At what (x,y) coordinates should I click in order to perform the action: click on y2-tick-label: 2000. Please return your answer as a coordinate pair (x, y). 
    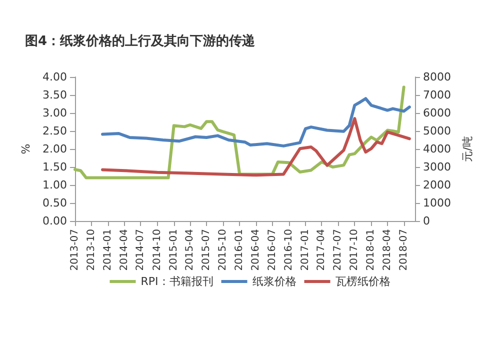
    Looking at the image, I should click on (437, 185).